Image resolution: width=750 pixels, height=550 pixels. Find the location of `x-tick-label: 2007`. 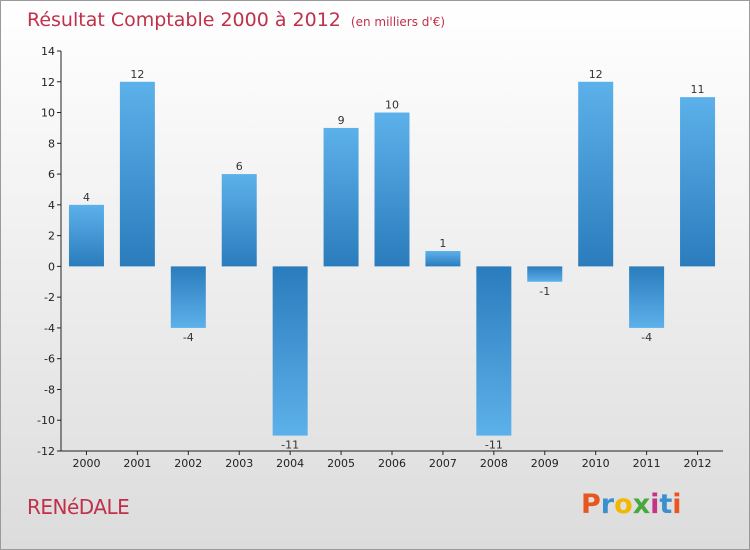

x-tick-label: 2007 is located at coordinates (443, 463).